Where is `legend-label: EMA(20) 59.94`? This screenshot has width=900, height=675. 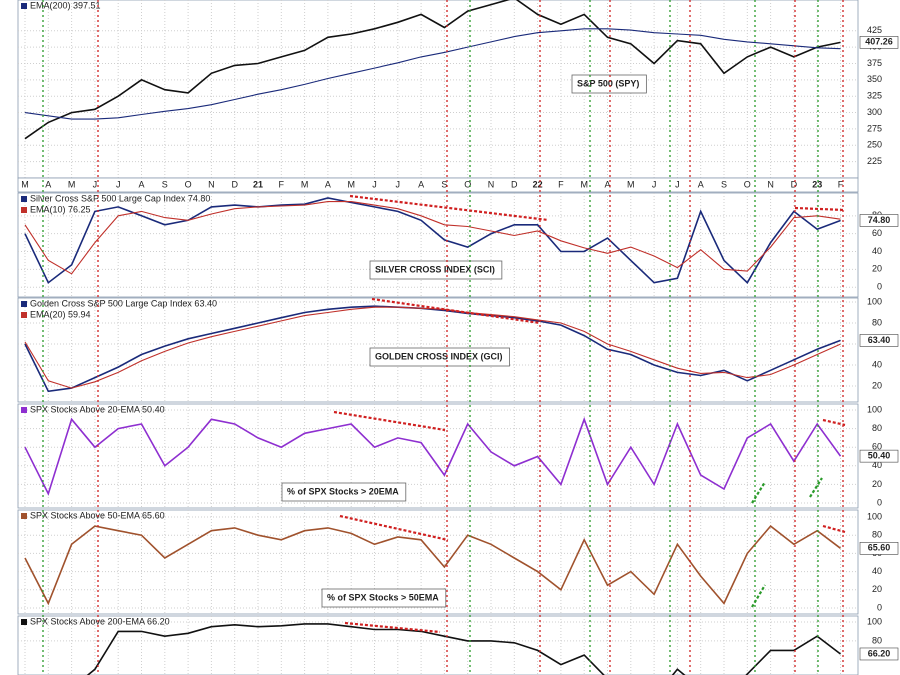 legend-label: EMA(20) 59.94 is located at coordinates (60, 314).